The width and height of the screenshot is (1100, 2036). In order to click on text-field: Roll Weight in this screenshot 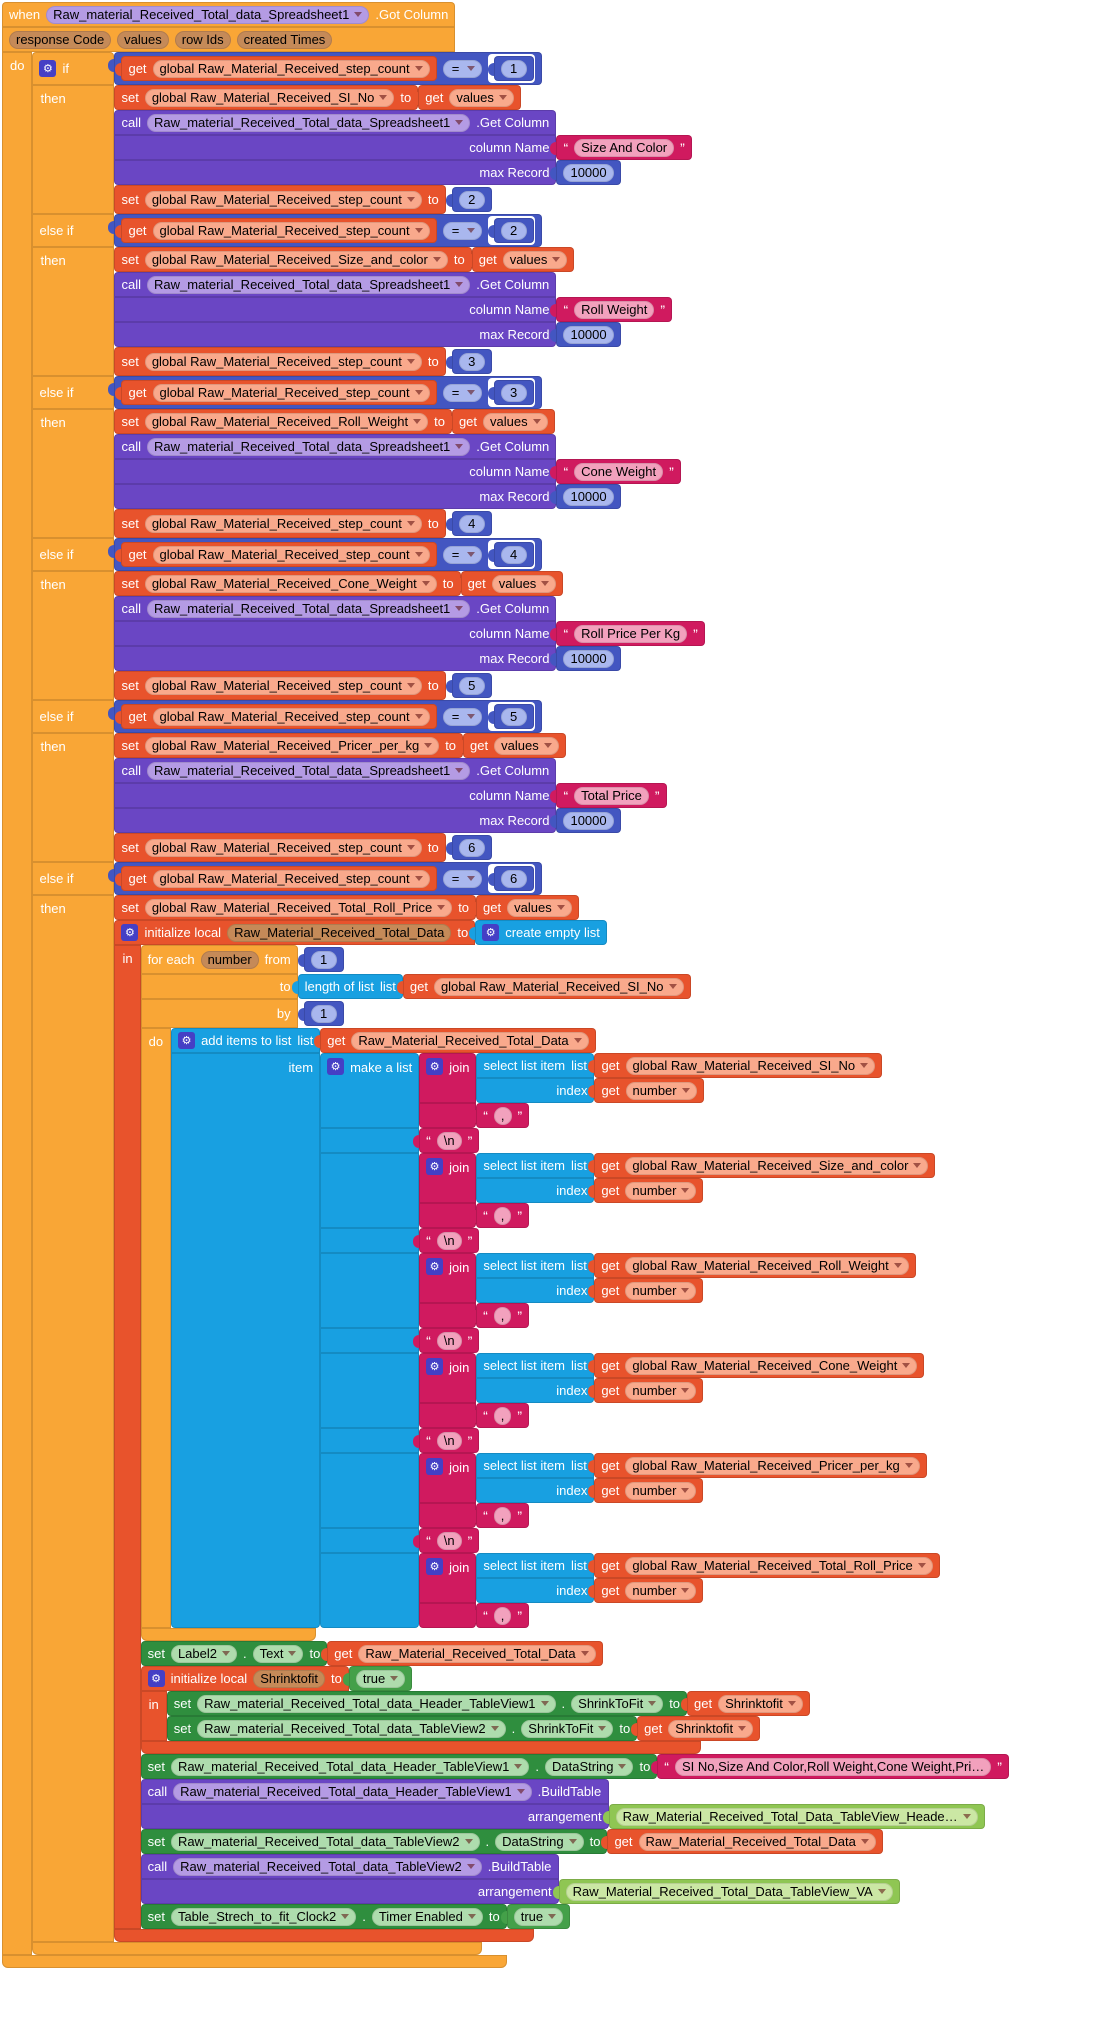, I will do `click(614, 309)`.